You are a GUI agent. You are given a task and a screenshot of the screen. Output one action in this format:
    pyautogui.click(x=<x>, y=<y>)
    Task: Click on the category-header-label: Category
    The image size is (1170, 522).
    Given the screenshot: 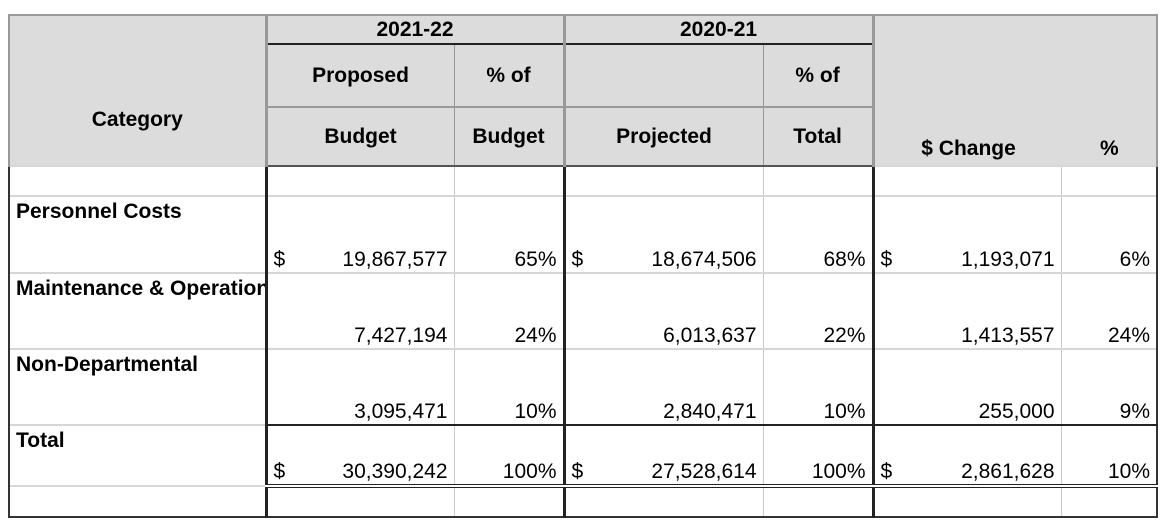 What is the action you would take?
    pyautogui.click(x=137, y=119)
    